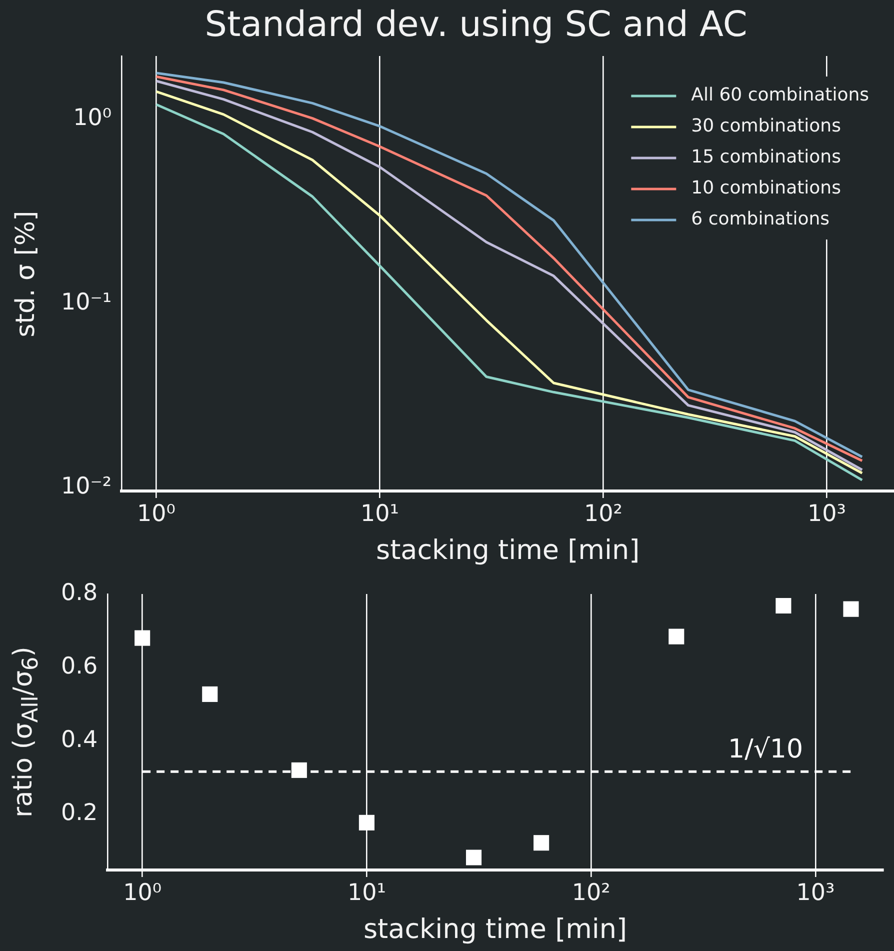 The height and width of the screenshot is (951, 894). I want to click on legend-label: All 60 combinations, so click(780, 95).